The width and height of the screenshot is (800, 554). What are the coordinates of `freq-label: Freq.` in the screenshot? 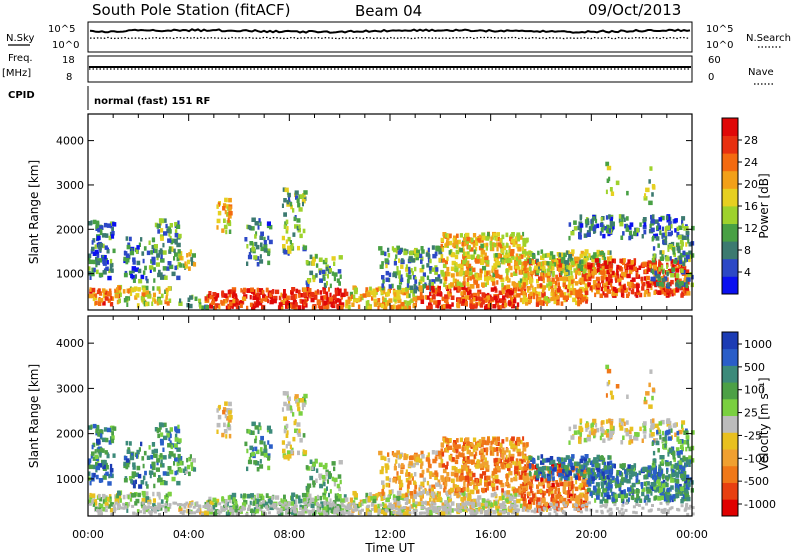 It's located at (20, 58).